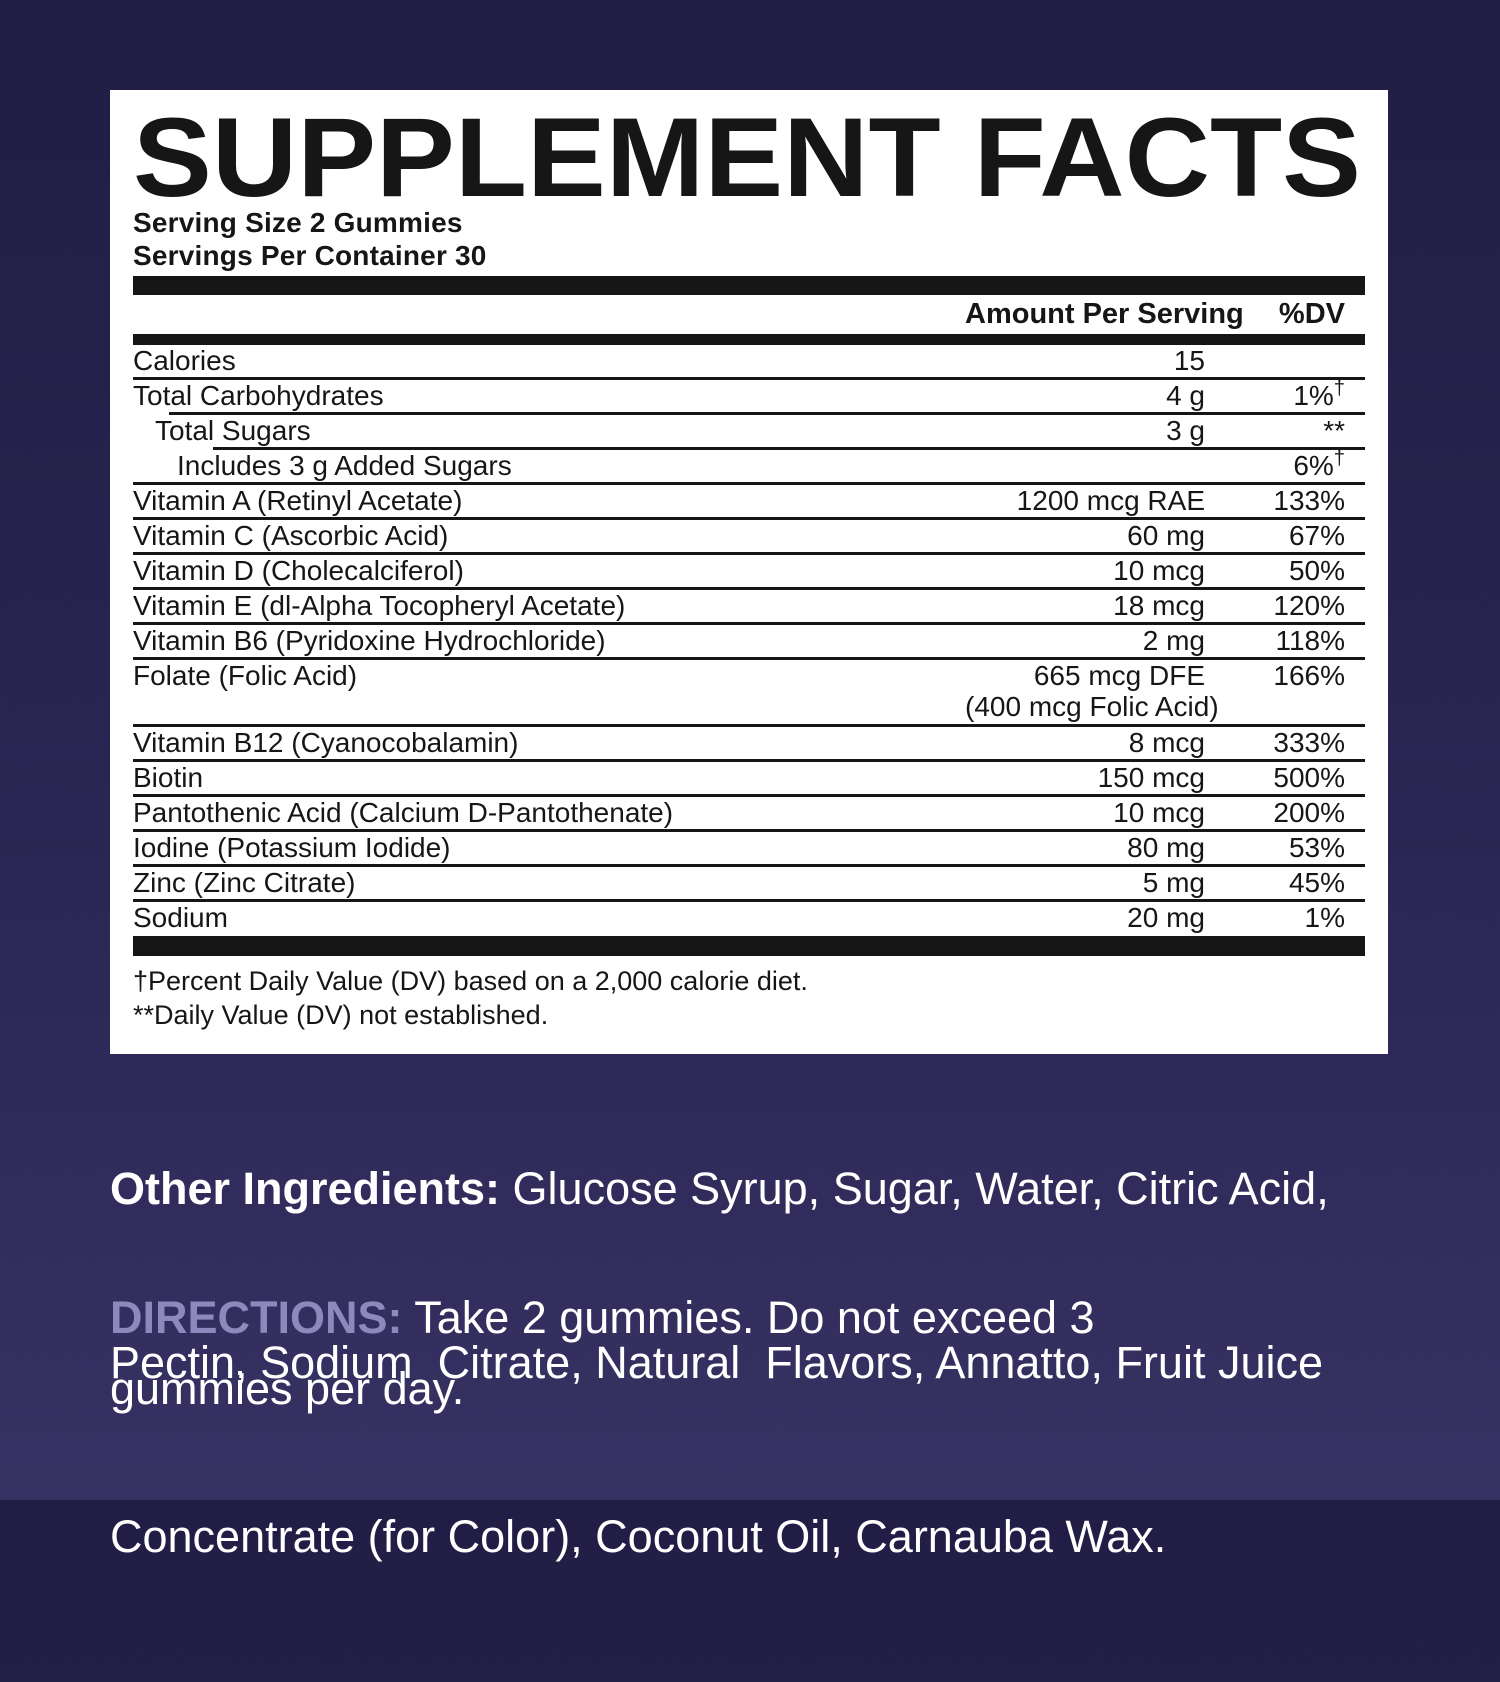  What do you see at coordinates (1275, 431) in the screenshot?
I see `nutrient-dv: **` at bounding box center [1275, 431].